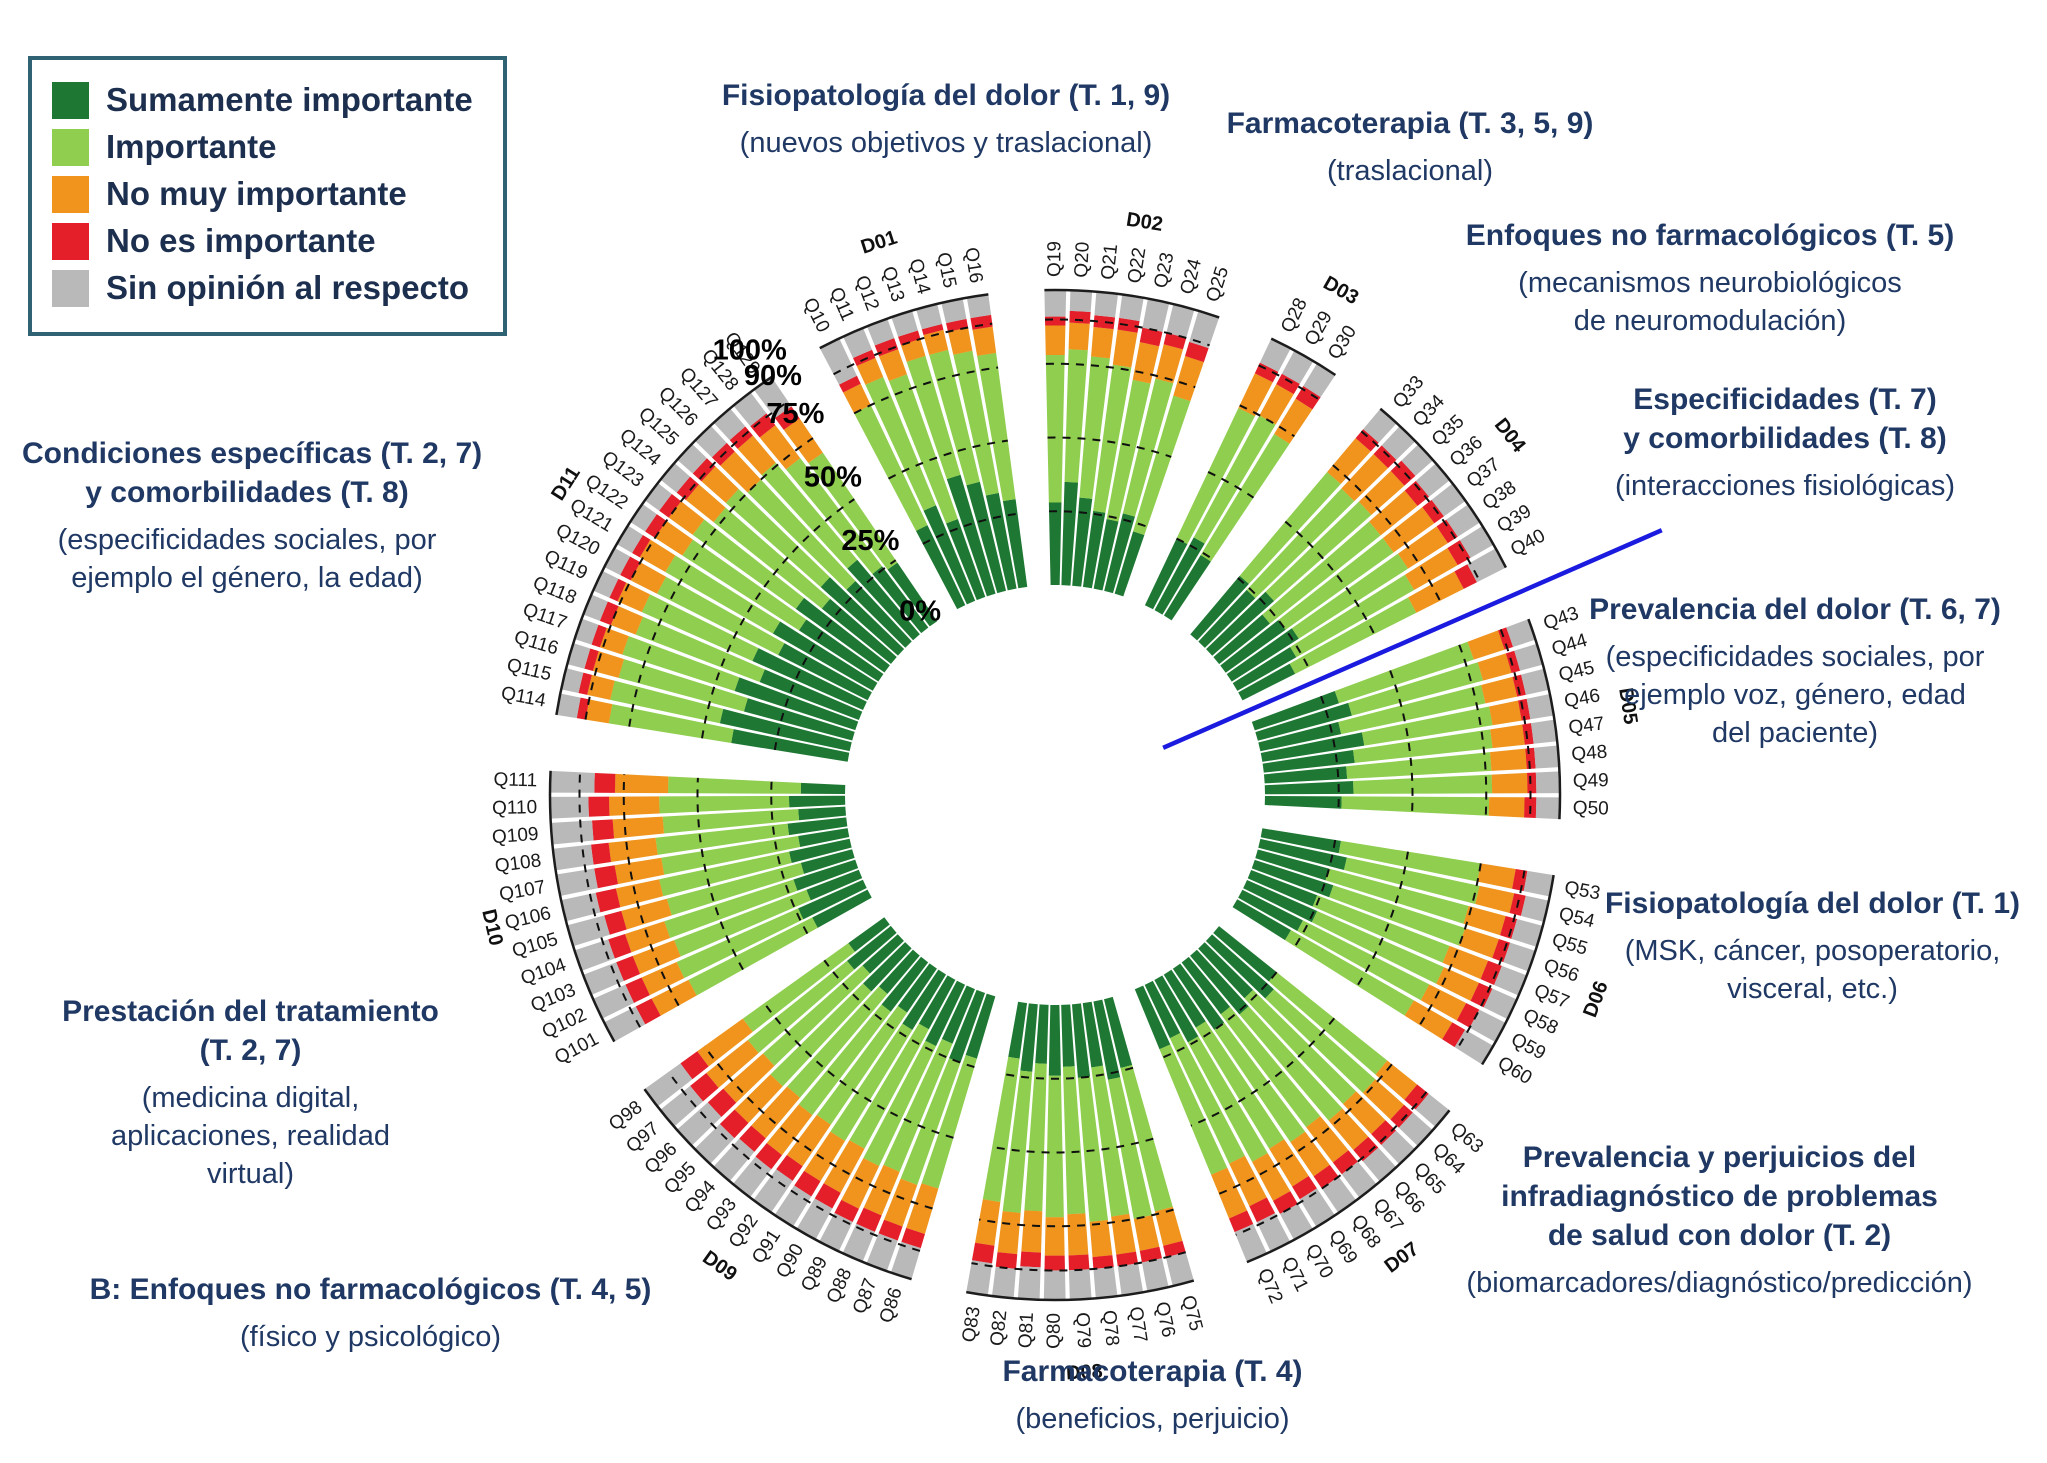 The image size is (2047, 1463). Describe the element at coordinates (1082, 1330) in the screenshot. I see `question-label: Q79` at that location.